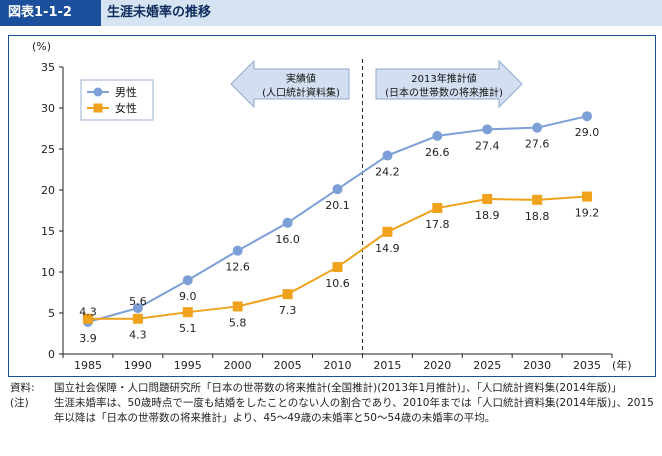  I want to click on data-label-female: 19.2, so click(587, 213).